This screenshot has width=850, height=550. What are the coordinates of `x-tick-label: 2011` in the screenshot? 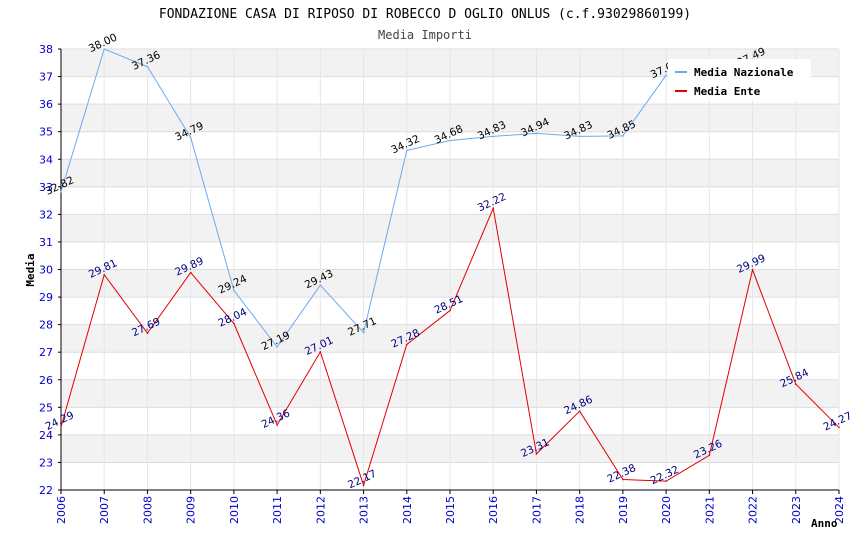 It's located at (277, 510).